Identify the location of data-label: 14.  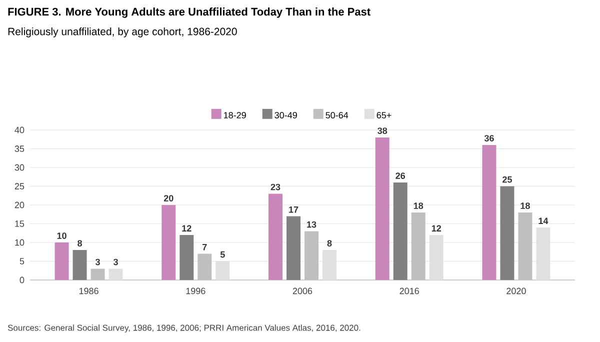
(543, 221).